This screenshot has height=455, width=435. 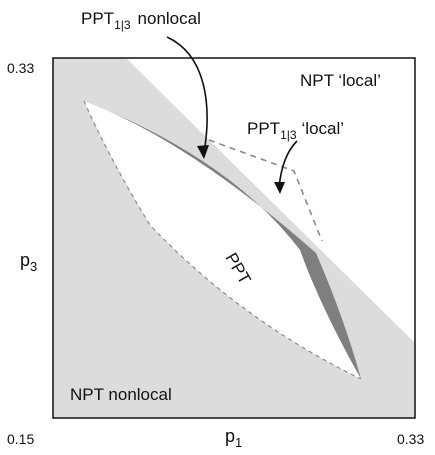 I want to click on nonlocal-arrowhead, so click(x=203, y=152).